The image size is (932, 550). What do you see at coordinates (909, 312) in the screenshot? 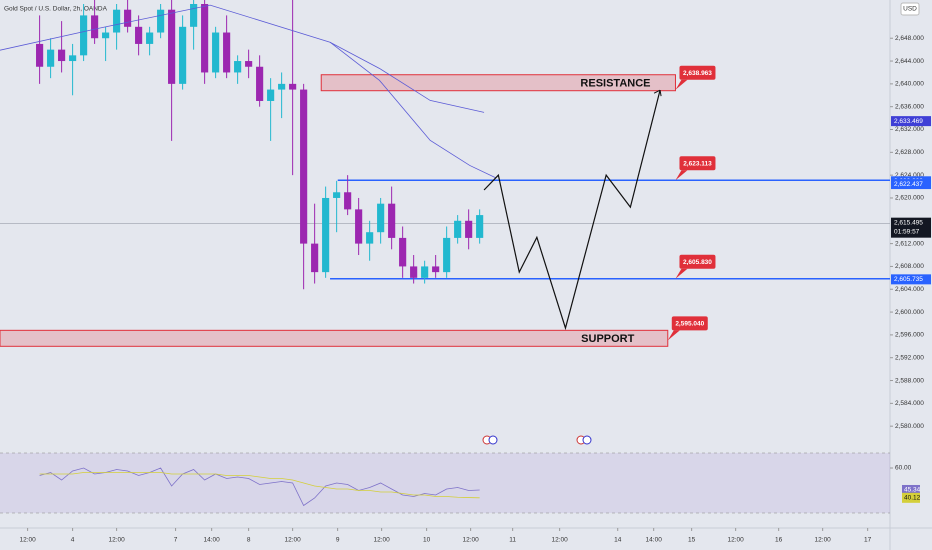
I see `y-tick-label: 2,600.000` at bounding box center [909, 312].